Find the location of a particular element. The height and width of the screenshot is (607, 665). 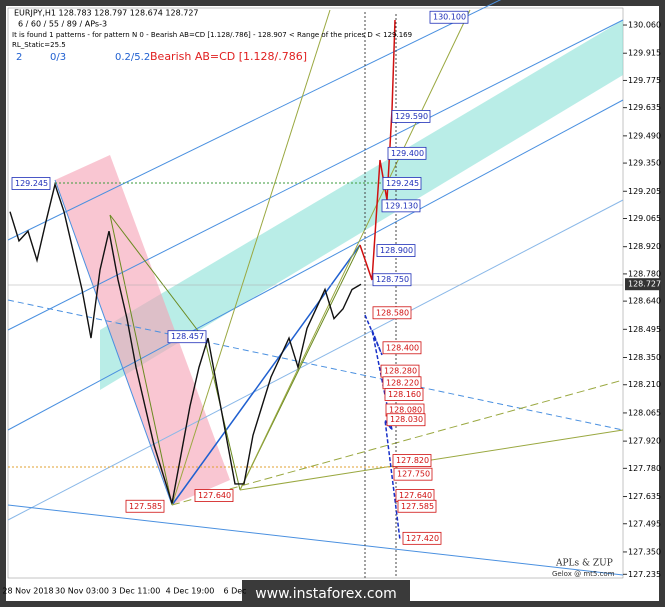

watermark-bg is located at coordinates (326, 593).